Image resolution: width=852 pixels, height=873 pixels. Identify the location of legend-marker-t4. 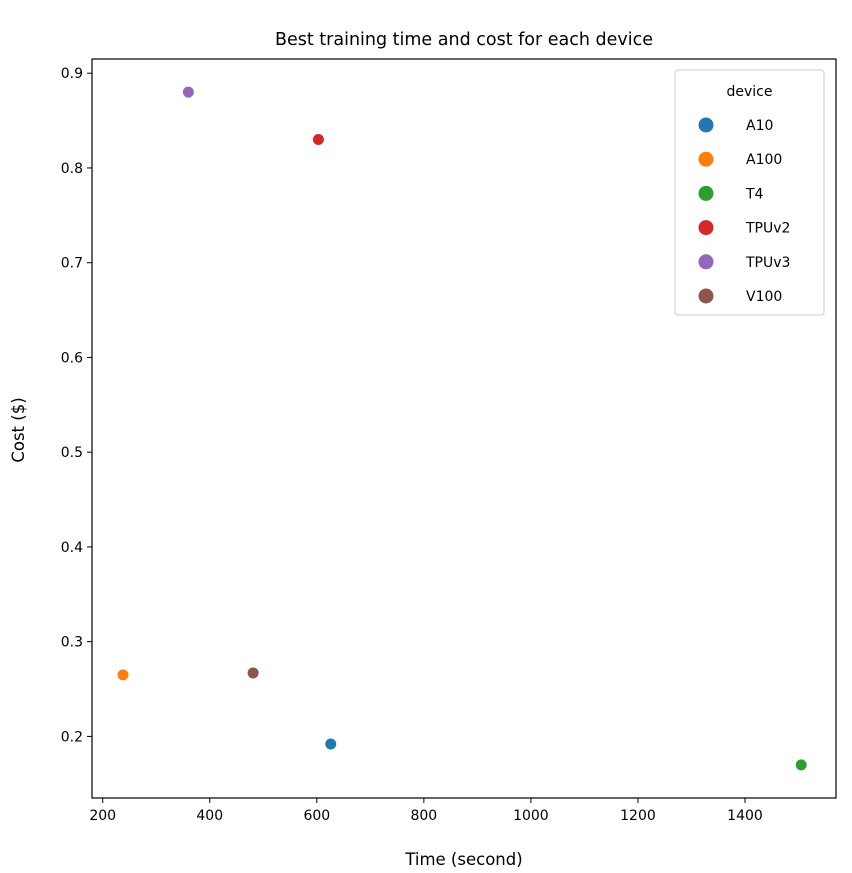
(706, 193).